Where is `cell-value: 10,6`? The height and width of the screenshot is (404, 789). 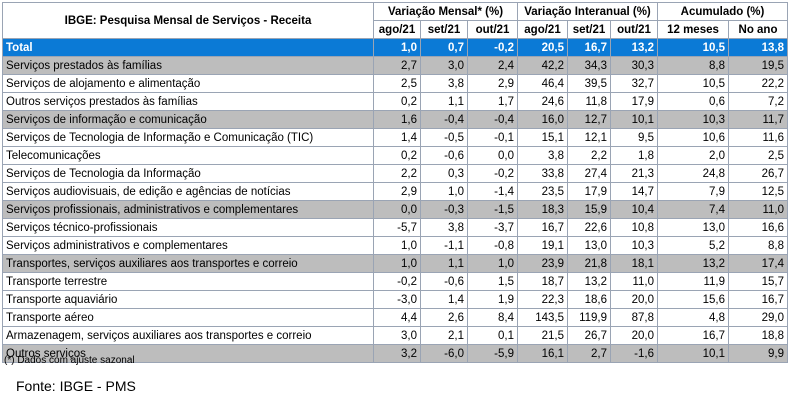 cell-value: 10,6 is located at coordinates (693, 137).